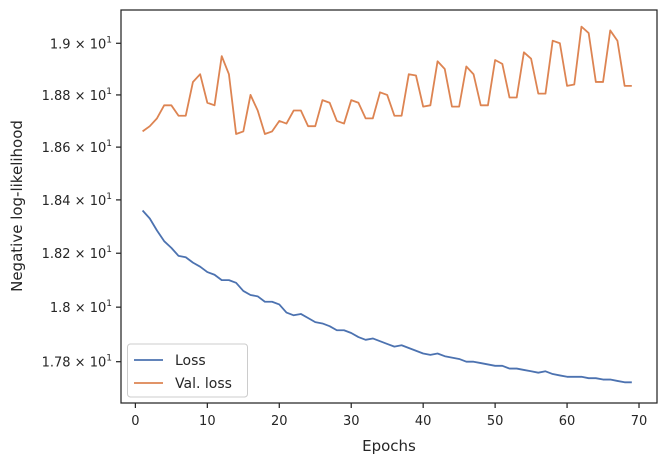 Image resolution: width=666 pixels, height=464 pixels. What do you see at coordinates (77, 200) in the screenshot?
I see `y-tick-label: 1.84 × 10¹` at bounding box center [77, 200].